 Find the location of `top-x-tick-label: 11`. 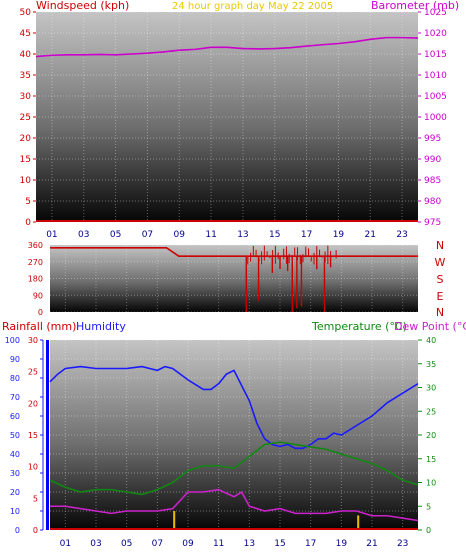

top-x-tick-label: 11 is located at coordinates (210, 235).